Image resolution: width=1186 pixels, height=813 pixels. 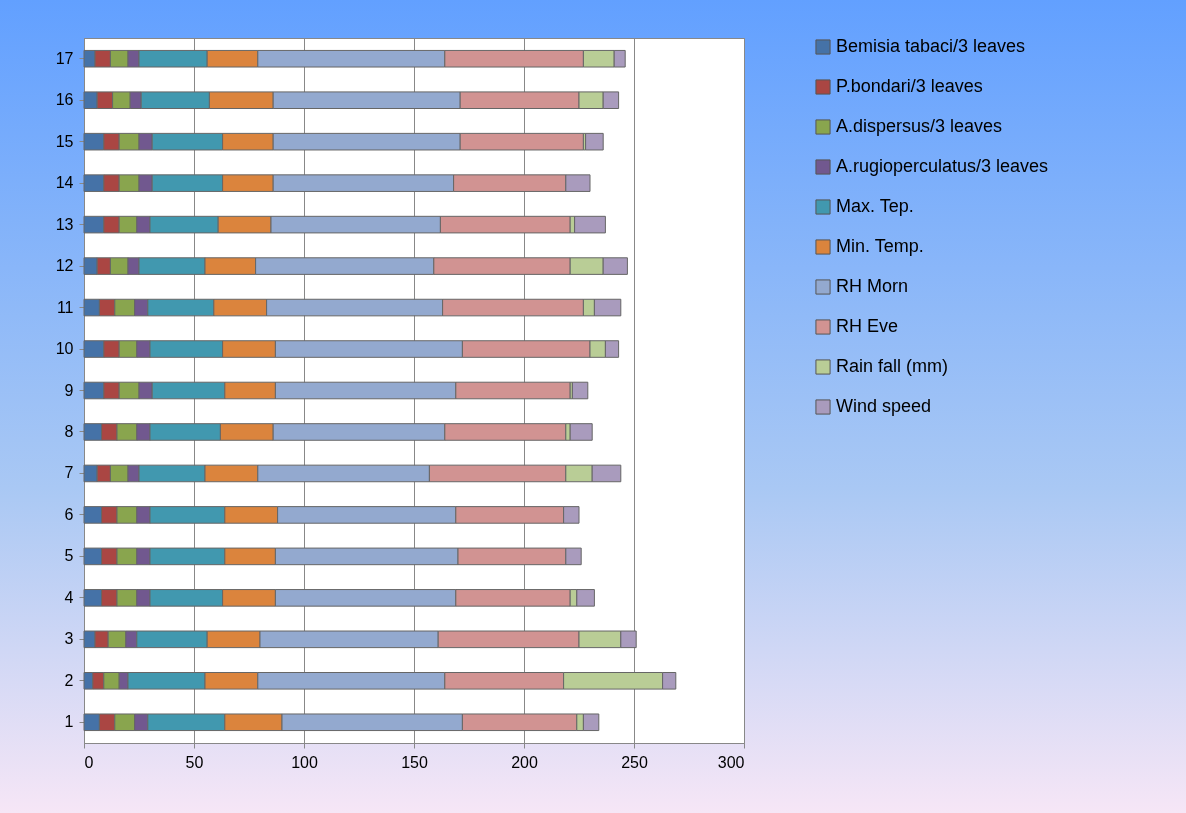 I want to click on legend-label: A.rugioperculatus/3 leaves, so click(x=942, y=166).